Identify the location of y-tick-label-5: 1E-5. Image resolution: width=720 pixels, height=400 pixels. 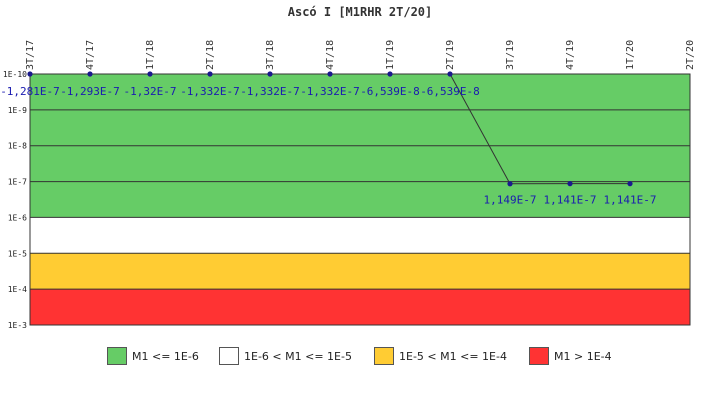
(17, 253).